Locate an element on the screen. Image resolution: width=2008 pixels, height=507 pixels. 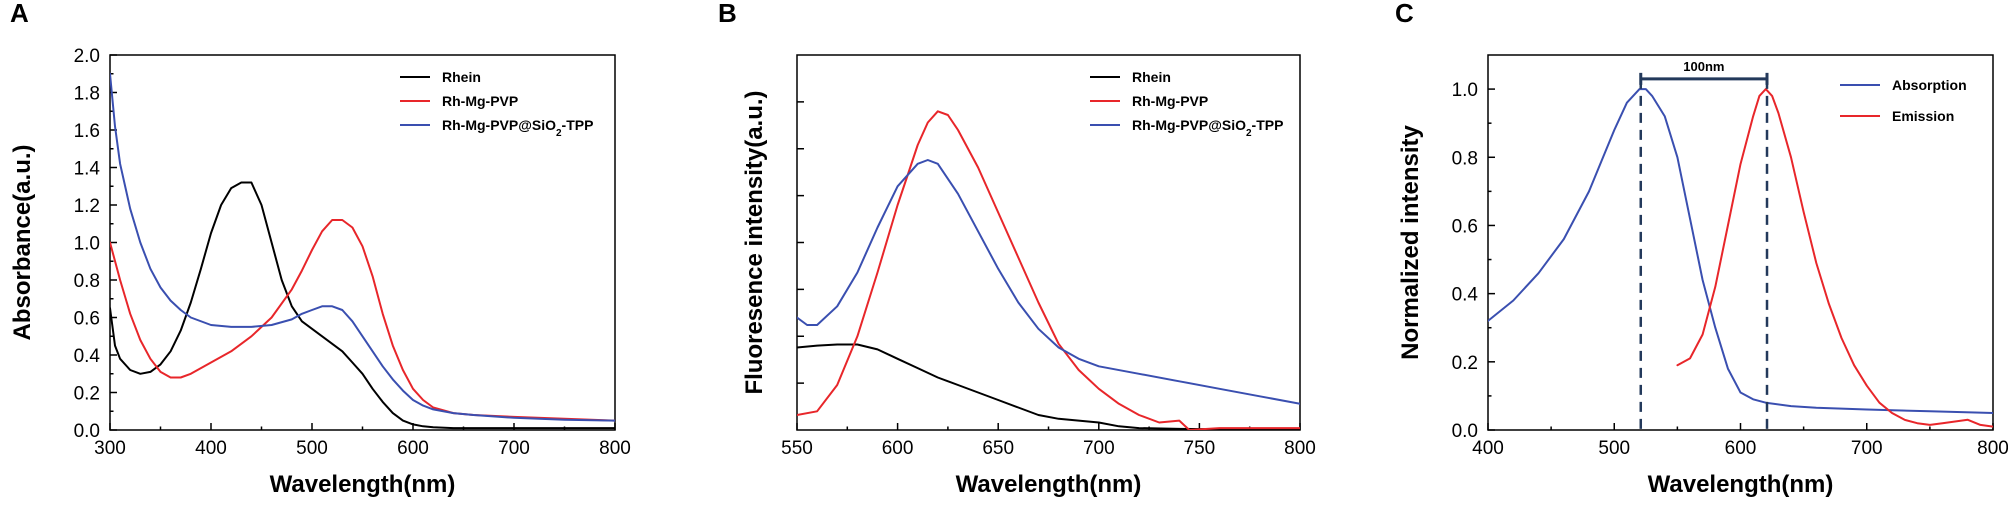
y-tick-label: 1.8 is located at coordinates (87, 94).